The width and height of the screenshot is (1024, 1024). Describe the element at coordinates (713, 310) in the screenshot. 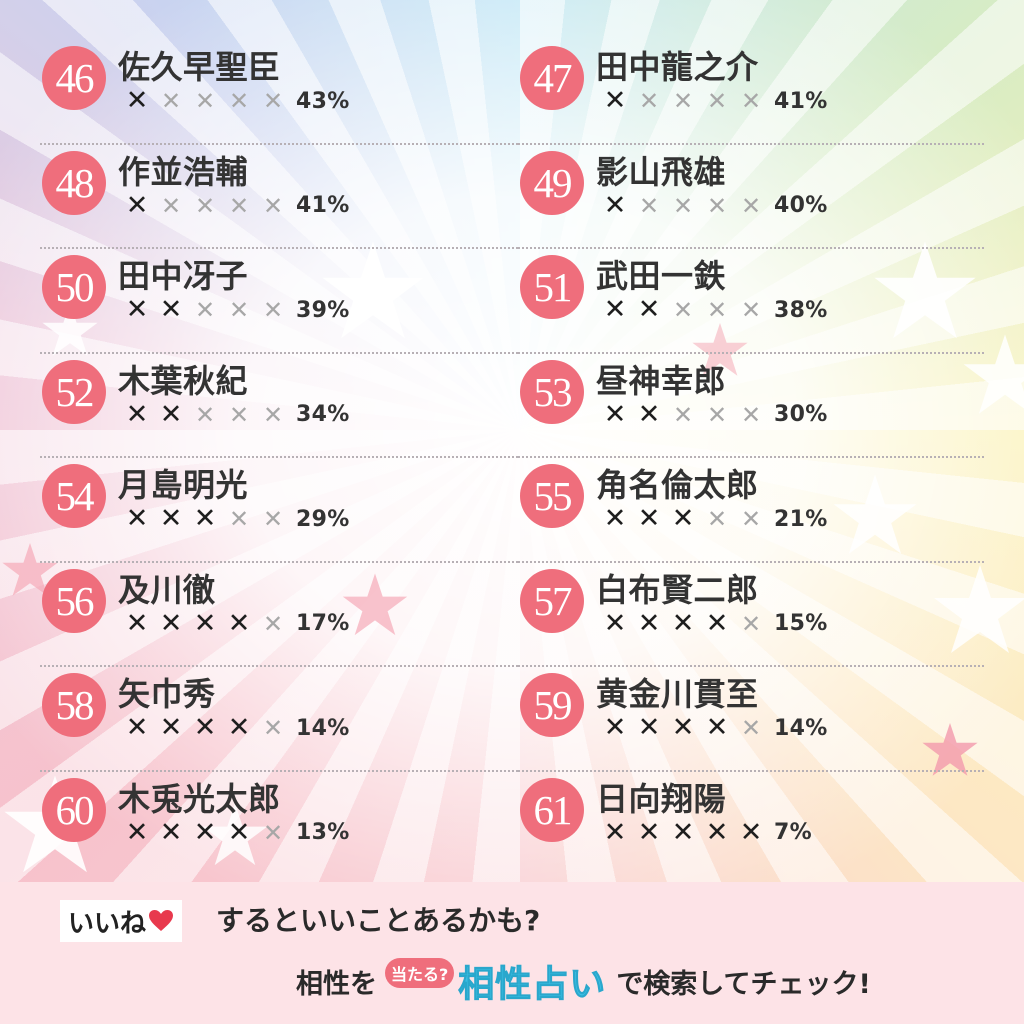

I see `compatibility-marks: ✕ ✕ ✕ ✕ ✕ 38%` at that location.